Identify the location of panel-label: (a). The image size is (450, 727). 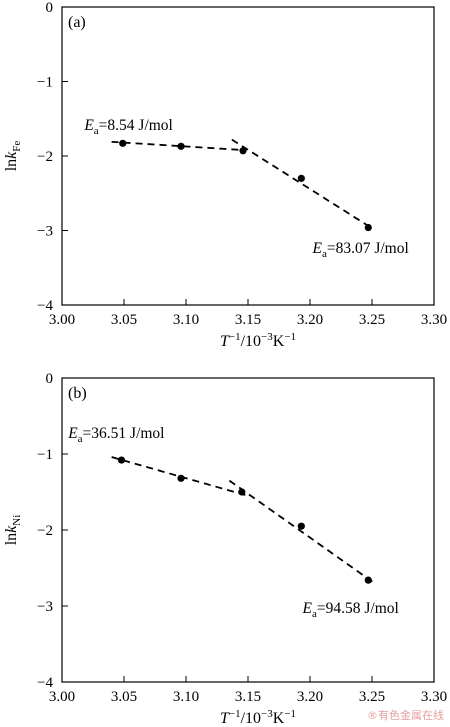
(77, 22).